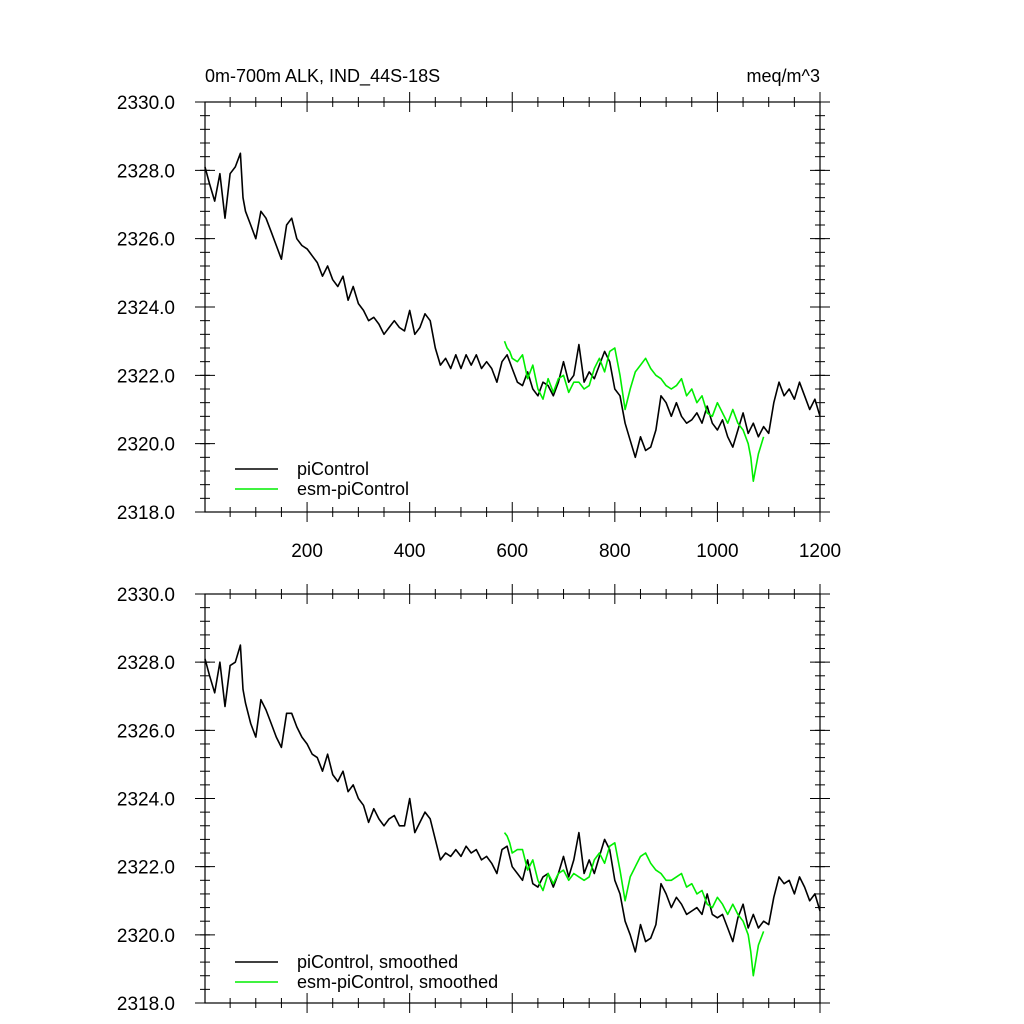 Image resolution: width=1024 pixels, height=1024 pixels. Describe the element at coordinates (410, 551) in the screenshot. I see `x-tick-label: 400` at that location.